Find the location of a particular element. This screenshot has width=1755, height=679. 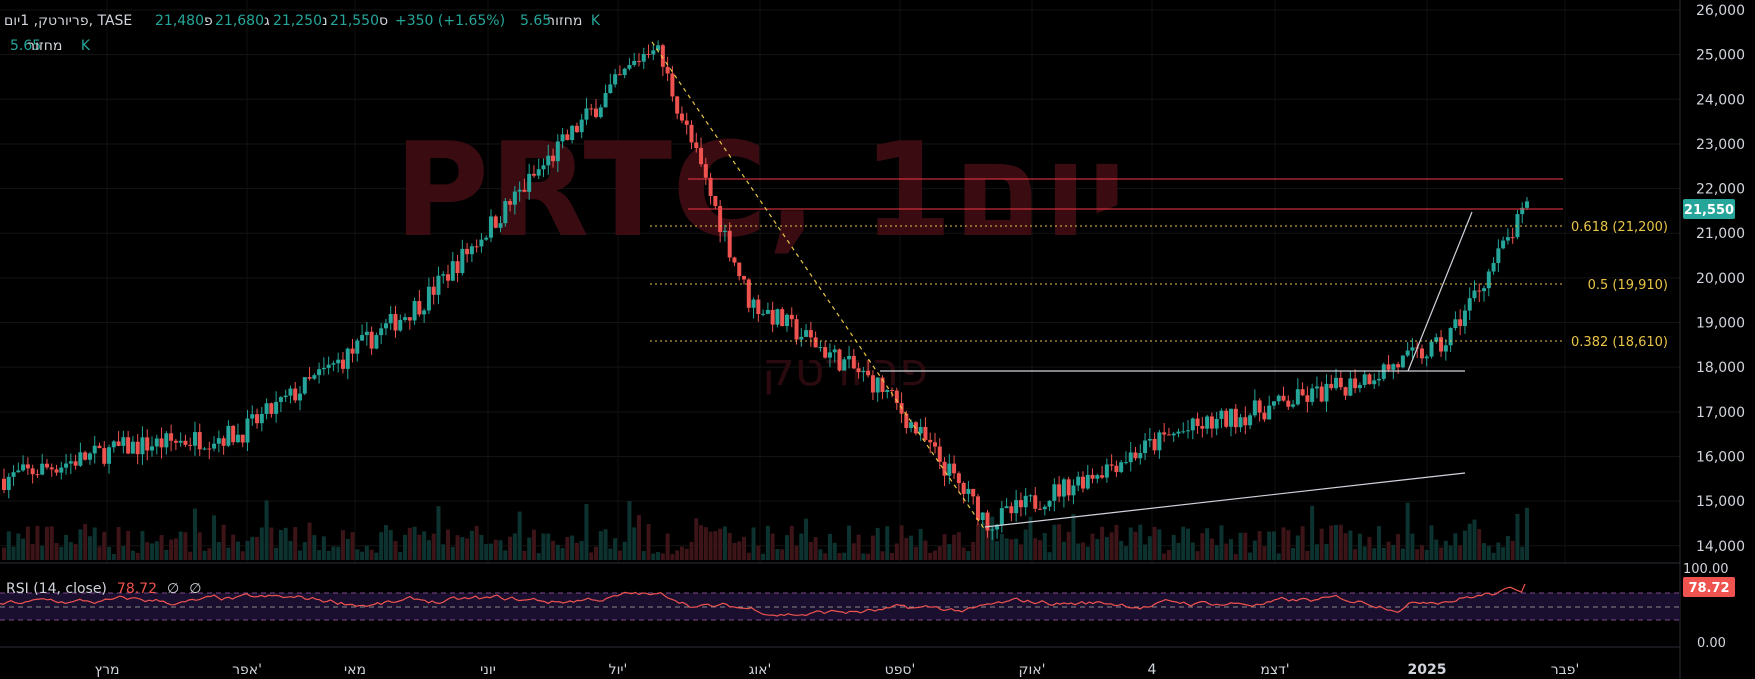

header-close: ס21,550 is located at coordinates (359, 21).